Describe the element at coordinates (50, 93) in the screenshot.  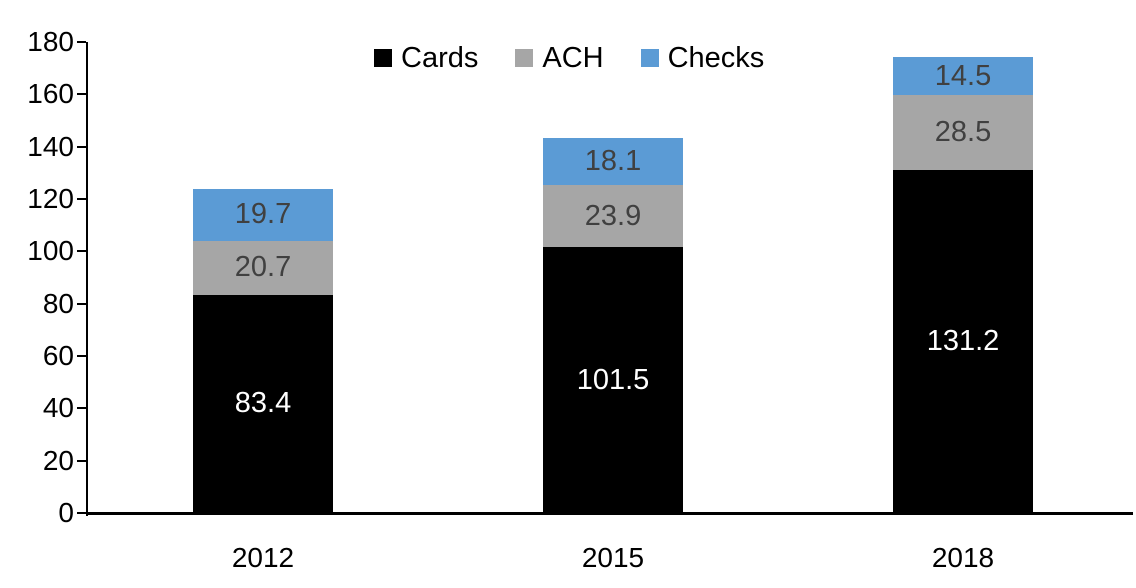
I see `y-tick-label: 160` at that location.